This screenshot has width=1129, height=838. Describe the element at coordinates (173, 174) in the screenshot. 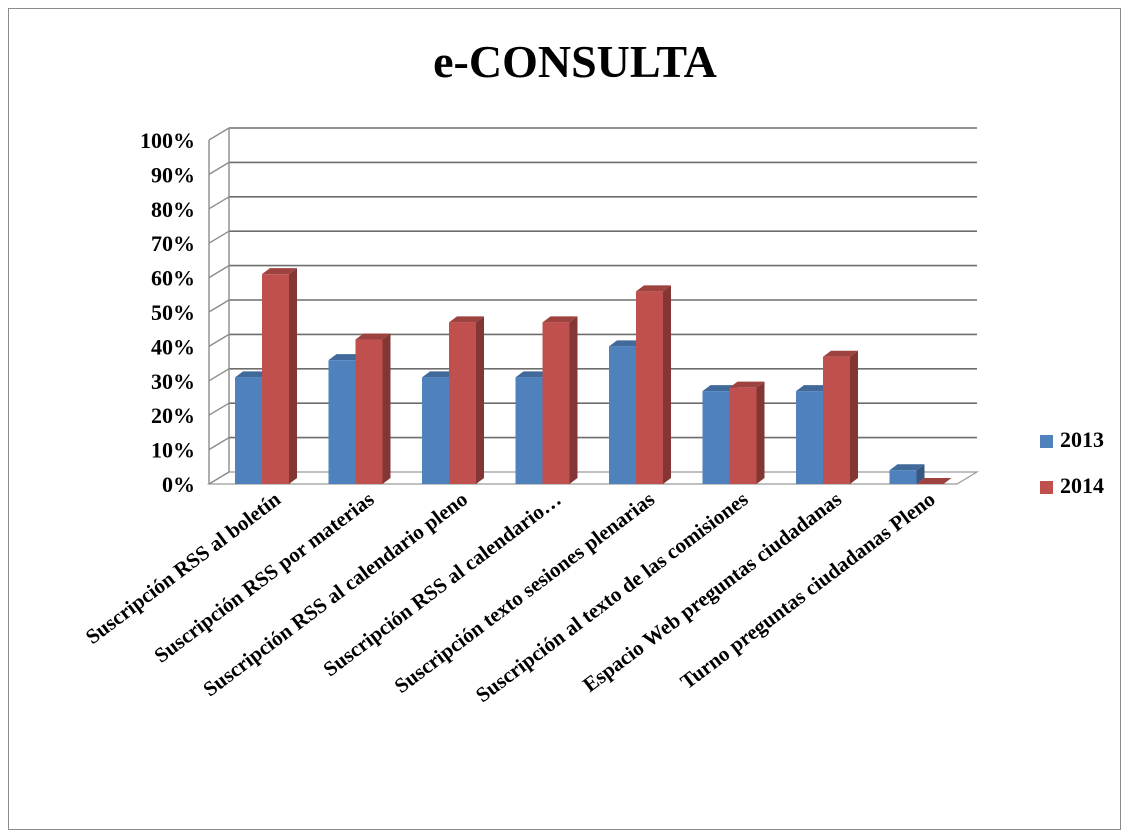

I see `y-tick-label: 90%` at that location.